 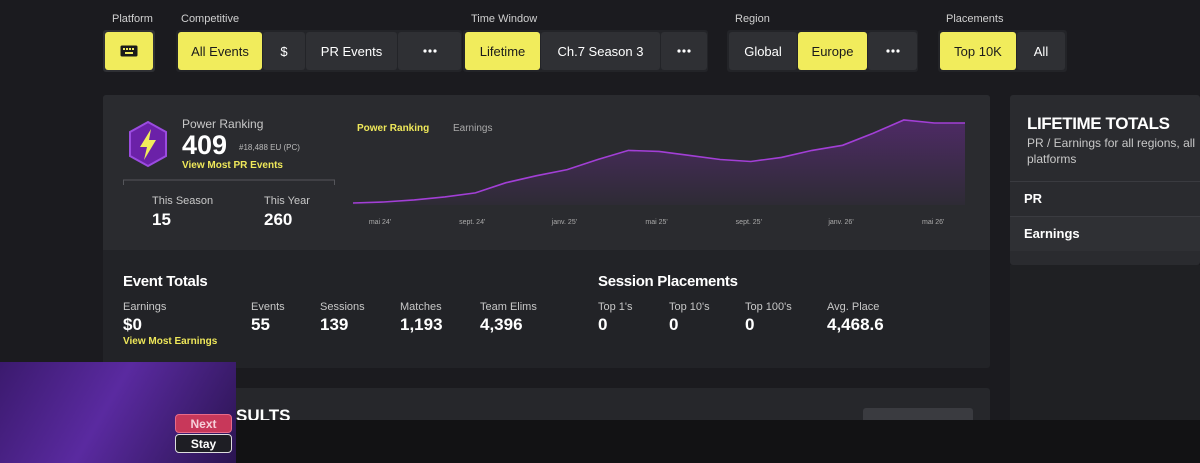 I want to click on filter-option: Lifetime, so click(x=502, y=51).